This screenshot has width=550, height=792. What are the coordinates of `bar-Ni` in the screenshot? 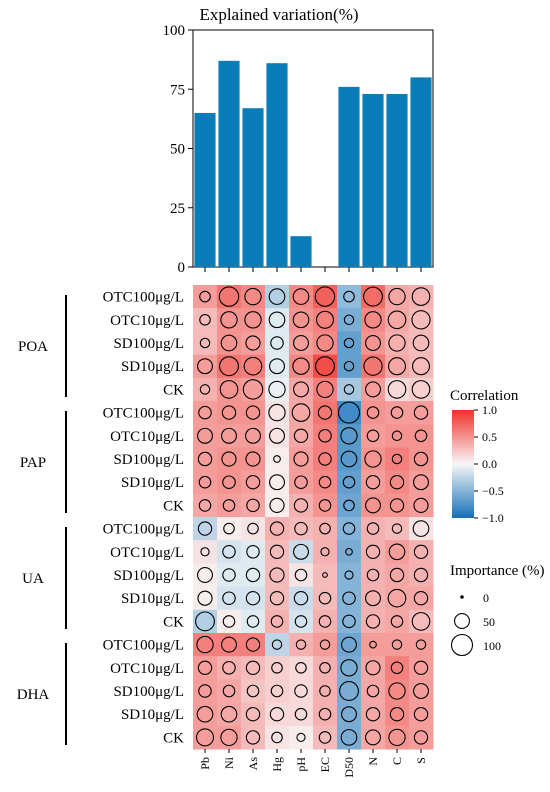 It's located at (229, 164).